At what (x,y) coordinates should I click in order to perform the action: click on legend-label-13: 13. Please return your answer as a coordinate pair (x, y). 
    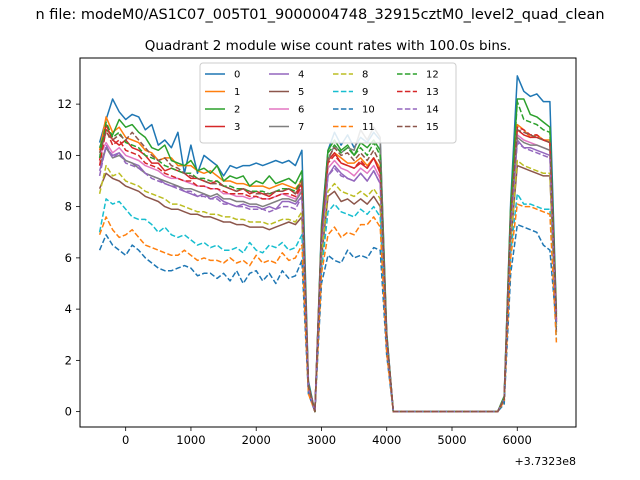
    Looking at the image, I should click on (432, 92).